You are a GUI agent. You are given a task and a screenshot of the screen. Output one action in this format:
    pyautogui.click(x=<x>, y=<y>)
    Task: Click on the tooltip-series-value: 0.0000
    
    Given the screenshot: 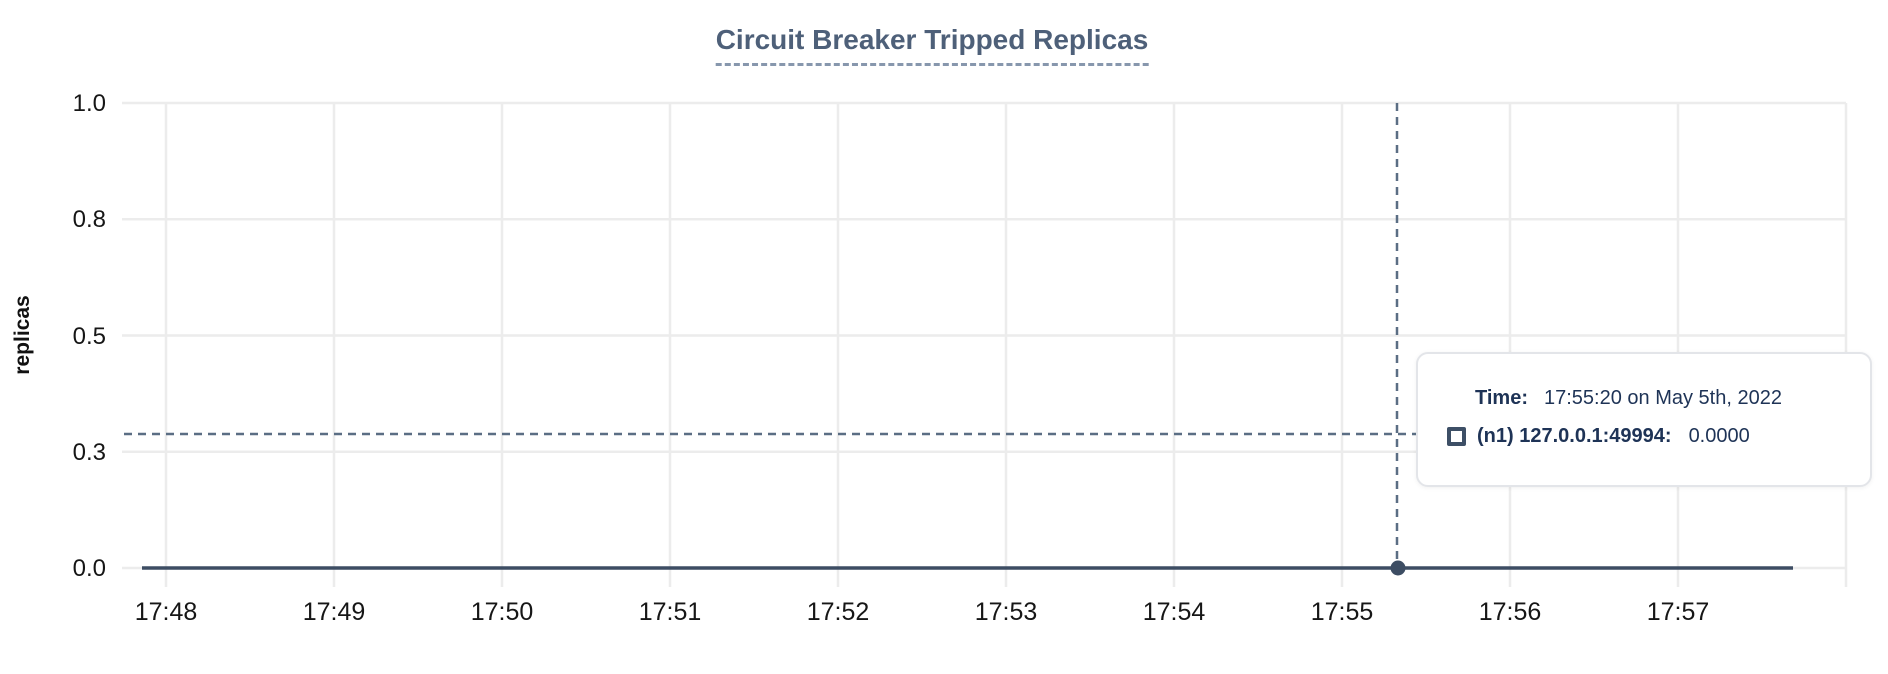 What is the action you would take?
    pyautogui.click(x=1719, y=436)
    